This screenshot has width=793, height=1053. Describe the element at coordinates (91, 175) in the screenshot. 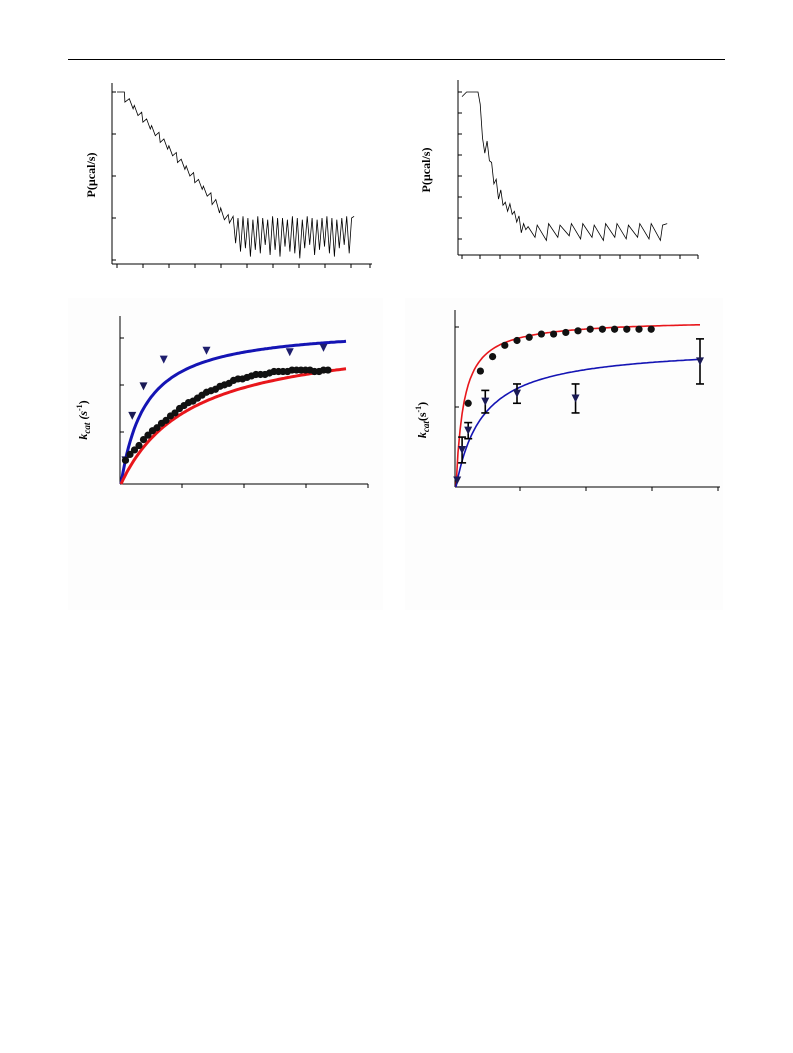

I see `itc-left-y-label: P(µcal/s)` at that location.